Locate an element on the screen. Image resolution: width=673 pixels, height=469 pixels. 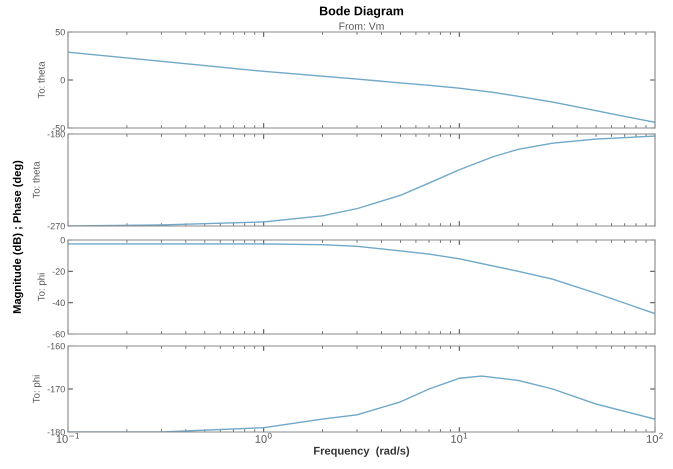
y-tick-label: -50 is located at coordinates (58, 128).